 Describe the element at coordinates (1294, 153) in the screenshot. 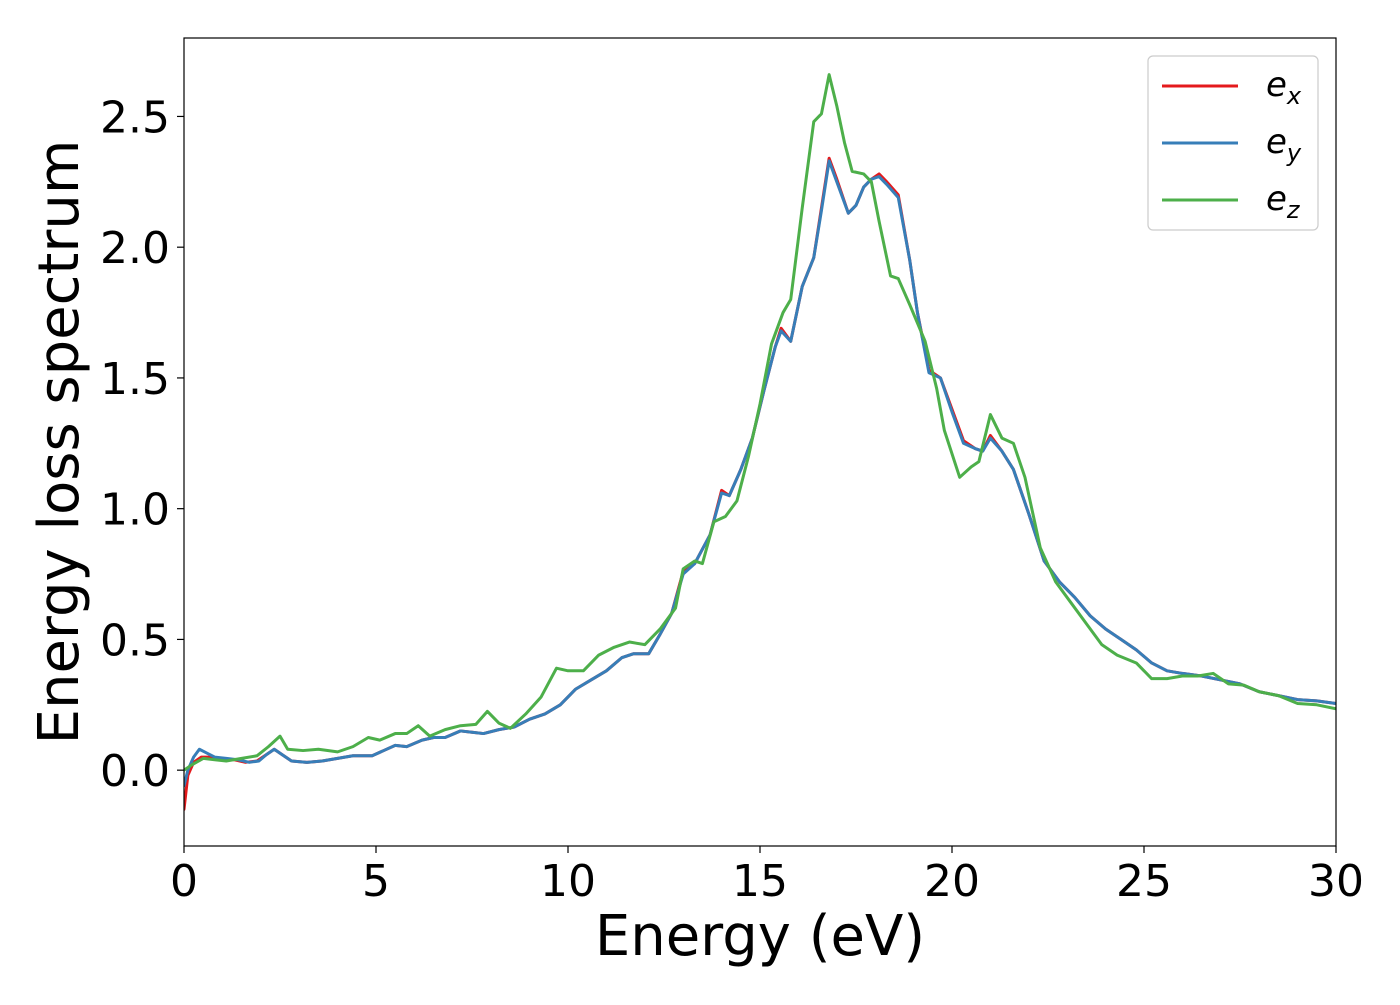

I see `legend-label-subscript: y` at that location.